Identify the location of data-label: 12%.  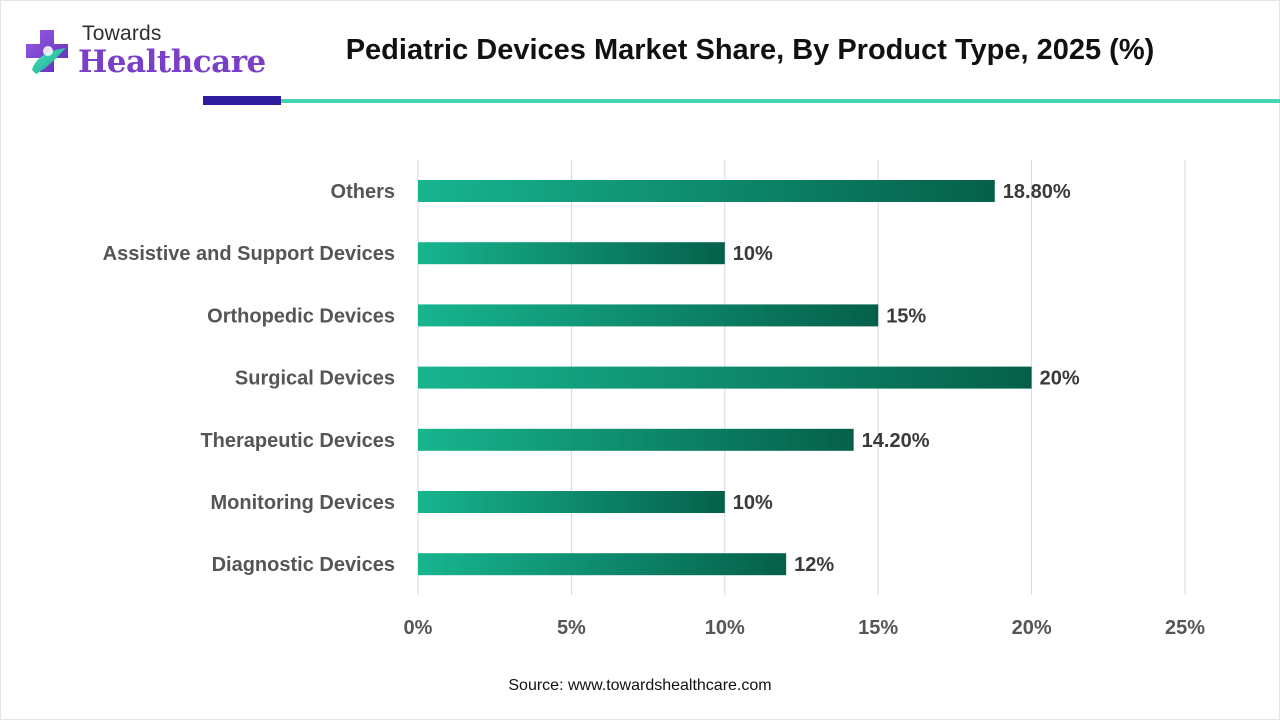
(814, 565).